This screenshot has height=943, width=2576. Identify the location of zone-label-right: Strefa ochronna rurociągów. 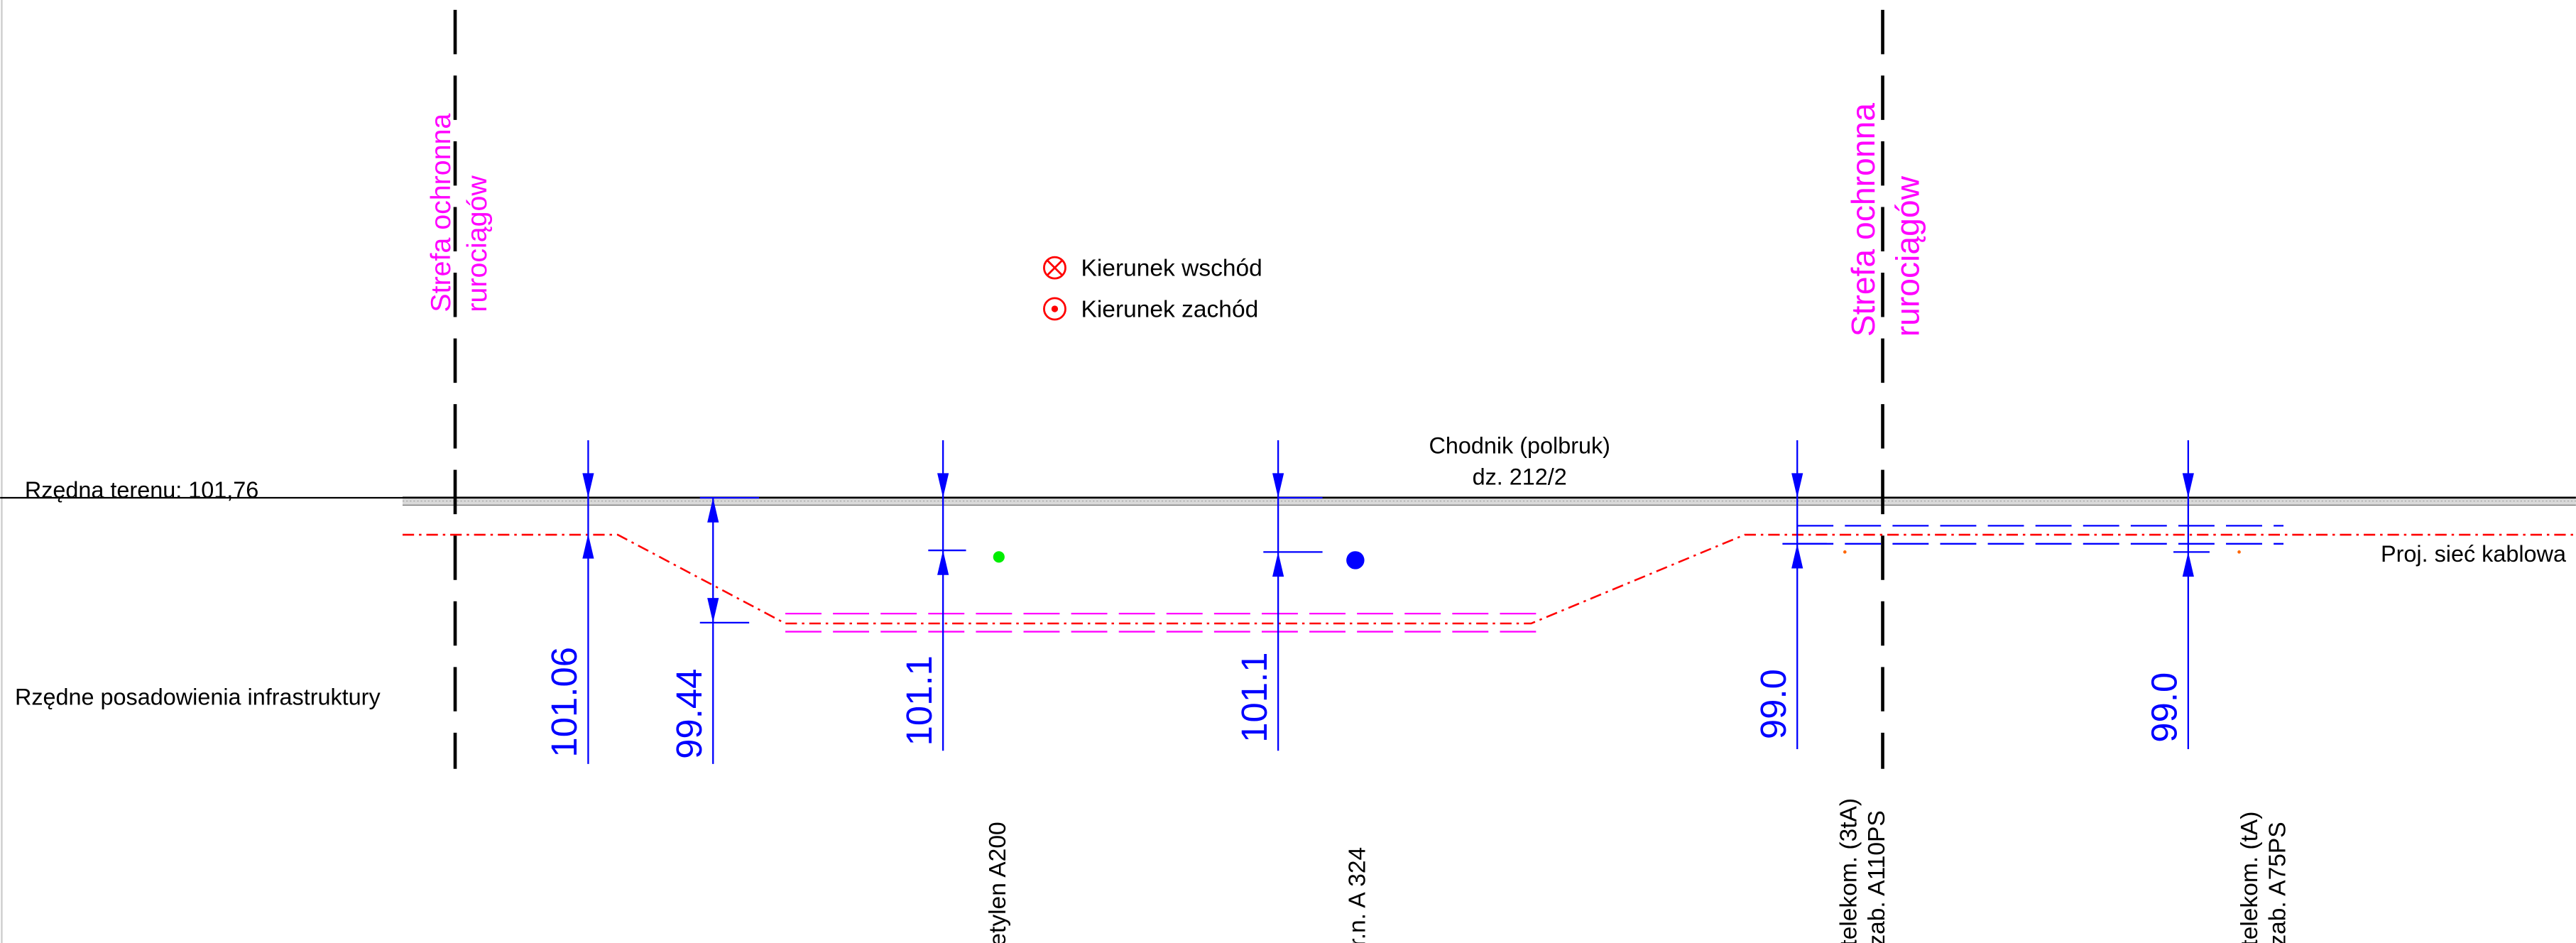
(1885, 220).